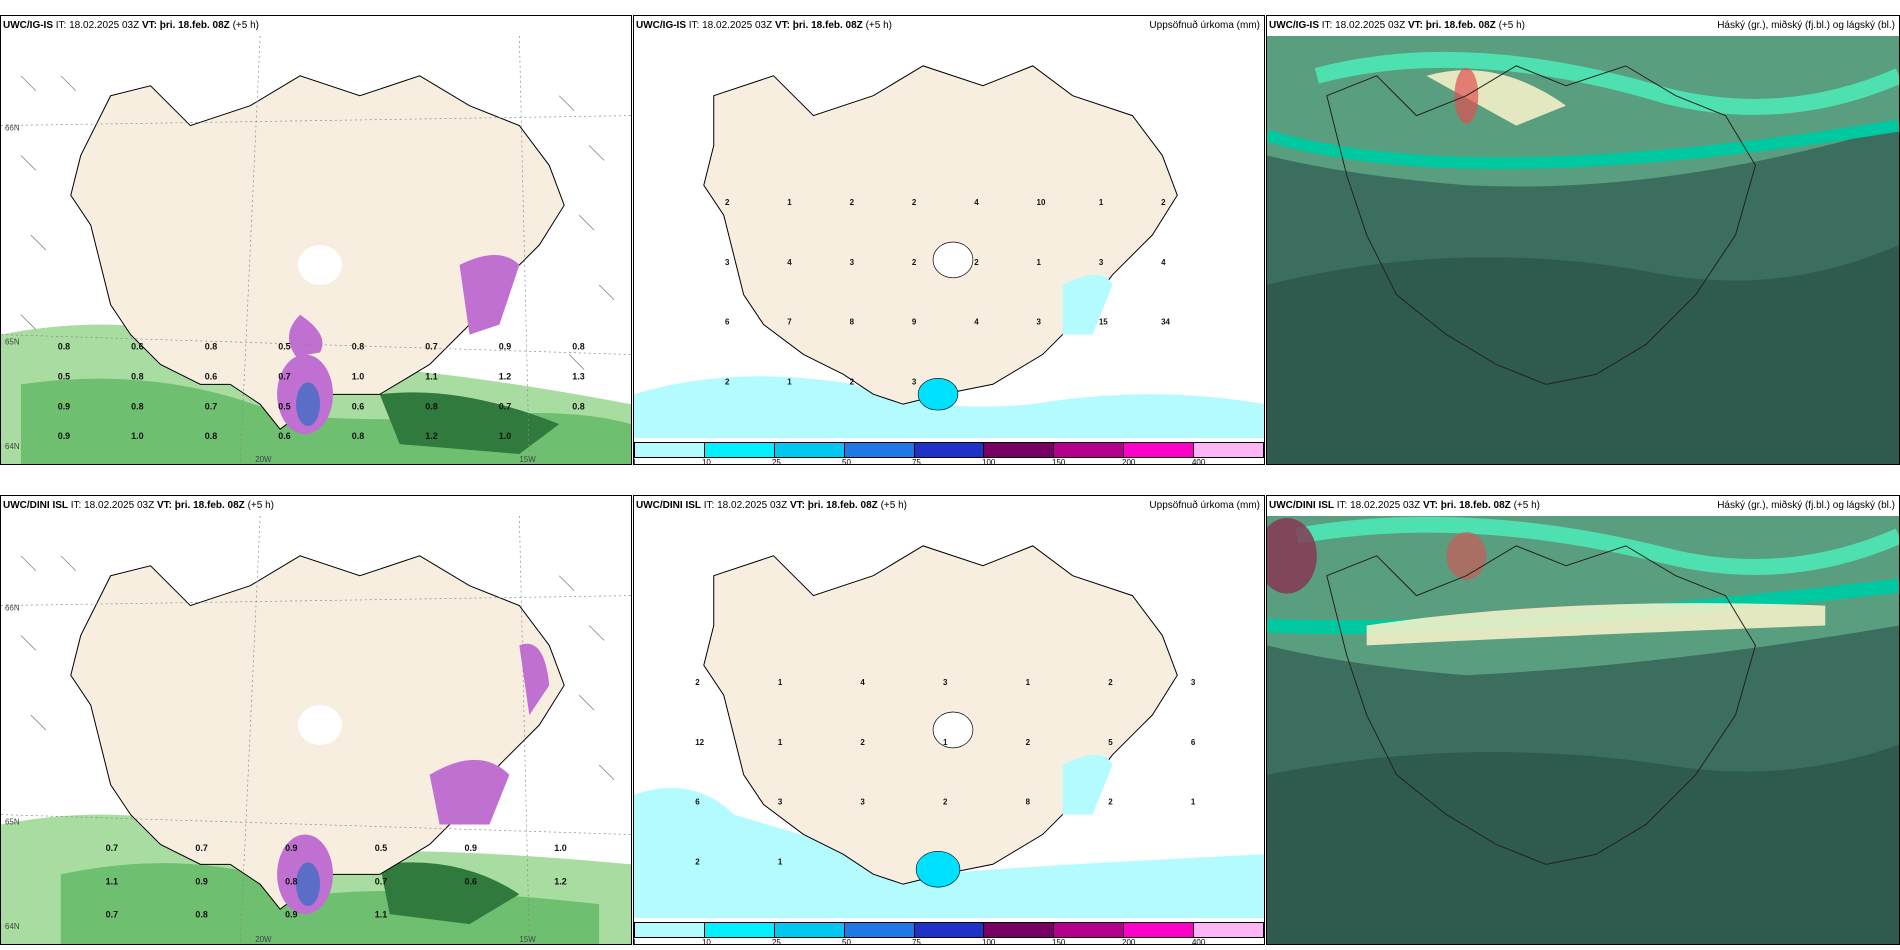 The image size is (1900, 950). I want to click on field-value-label: 34, so click(1165, 322).